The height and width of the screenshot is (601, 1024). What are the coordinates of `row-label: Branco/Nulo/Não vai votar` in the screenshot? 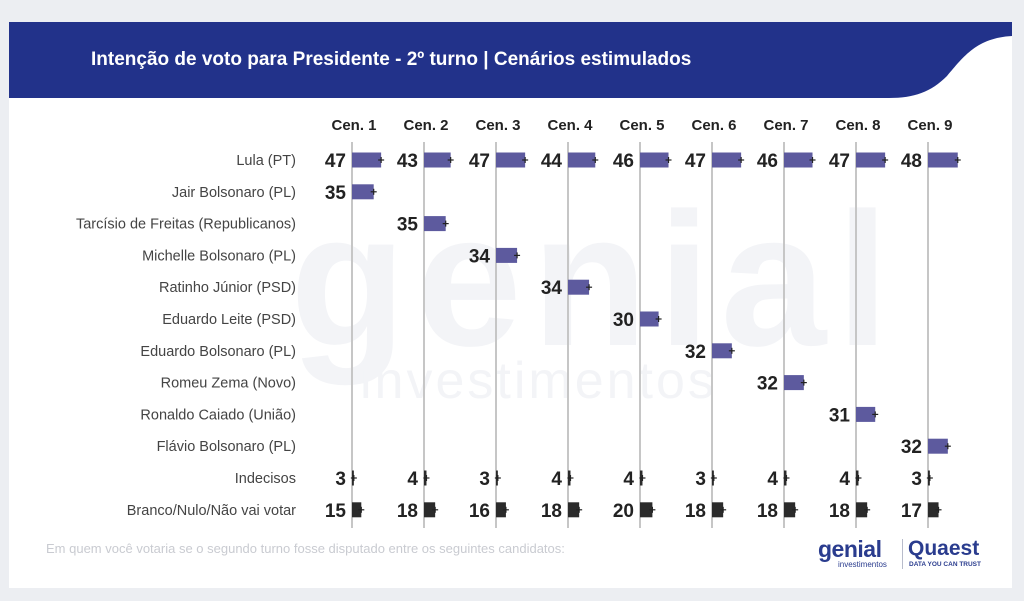 It's located at (211, 511).